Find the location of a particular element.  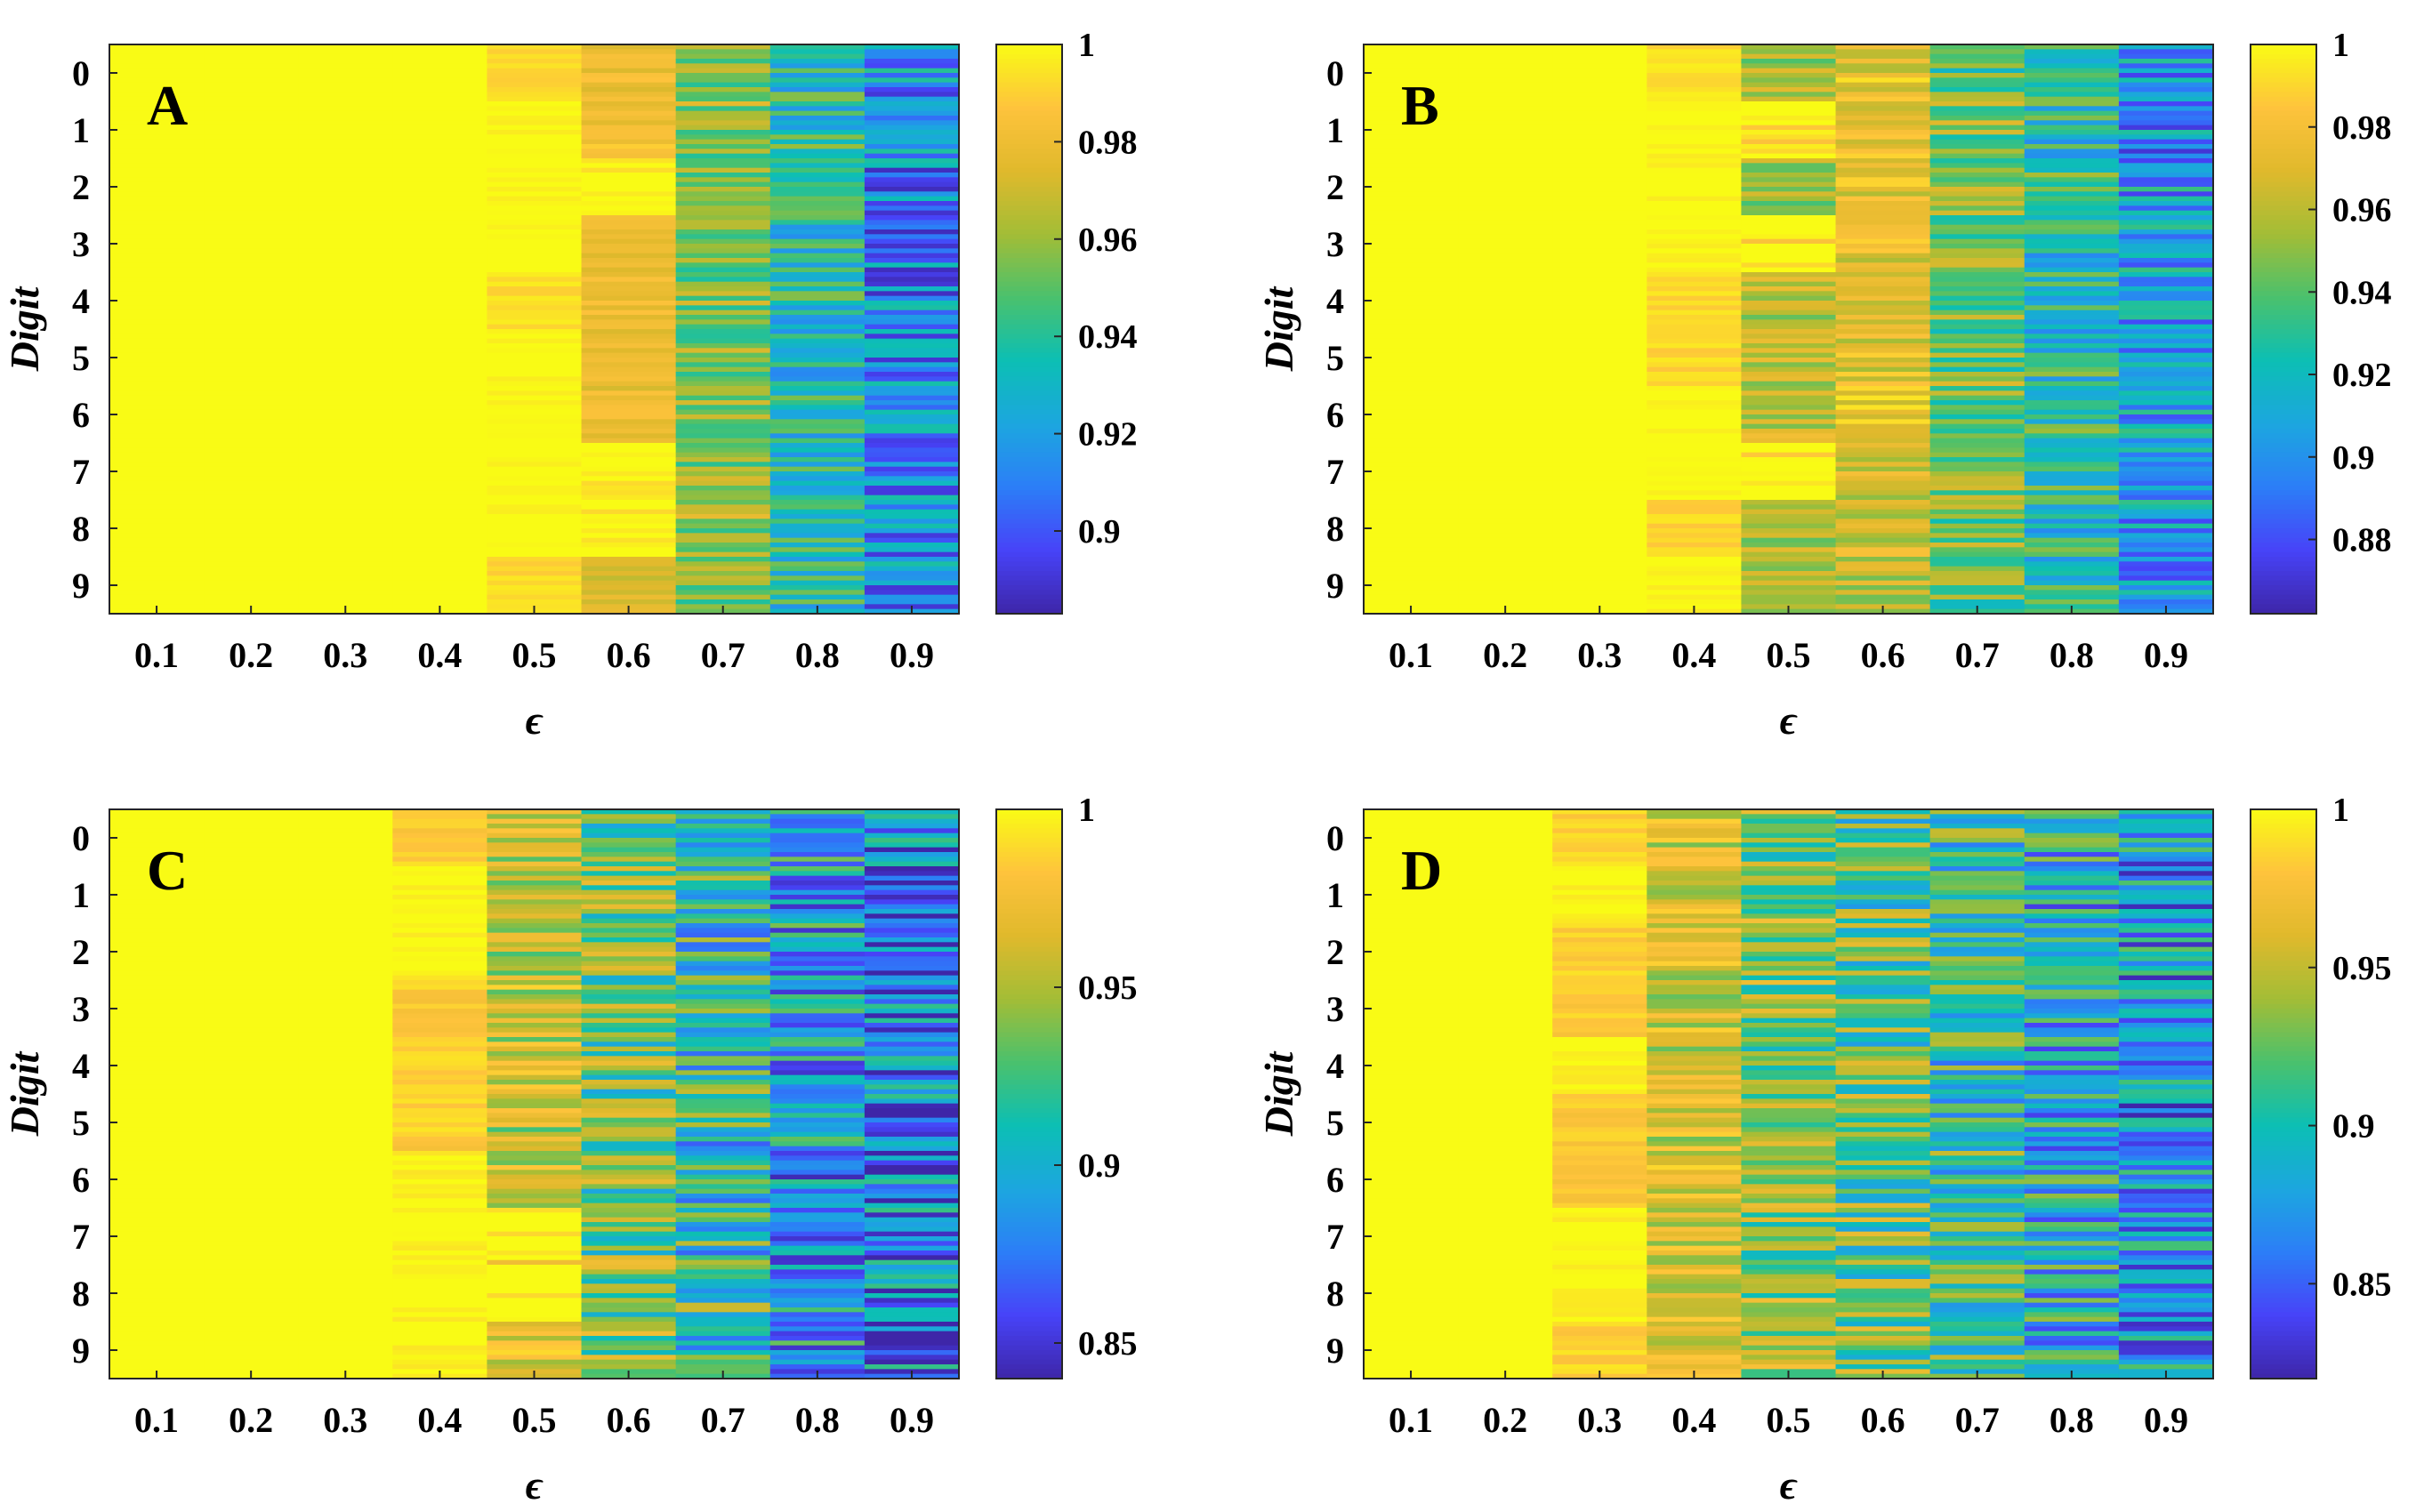

x-tick-label: 0.6 is located at coordinates (629, 655).